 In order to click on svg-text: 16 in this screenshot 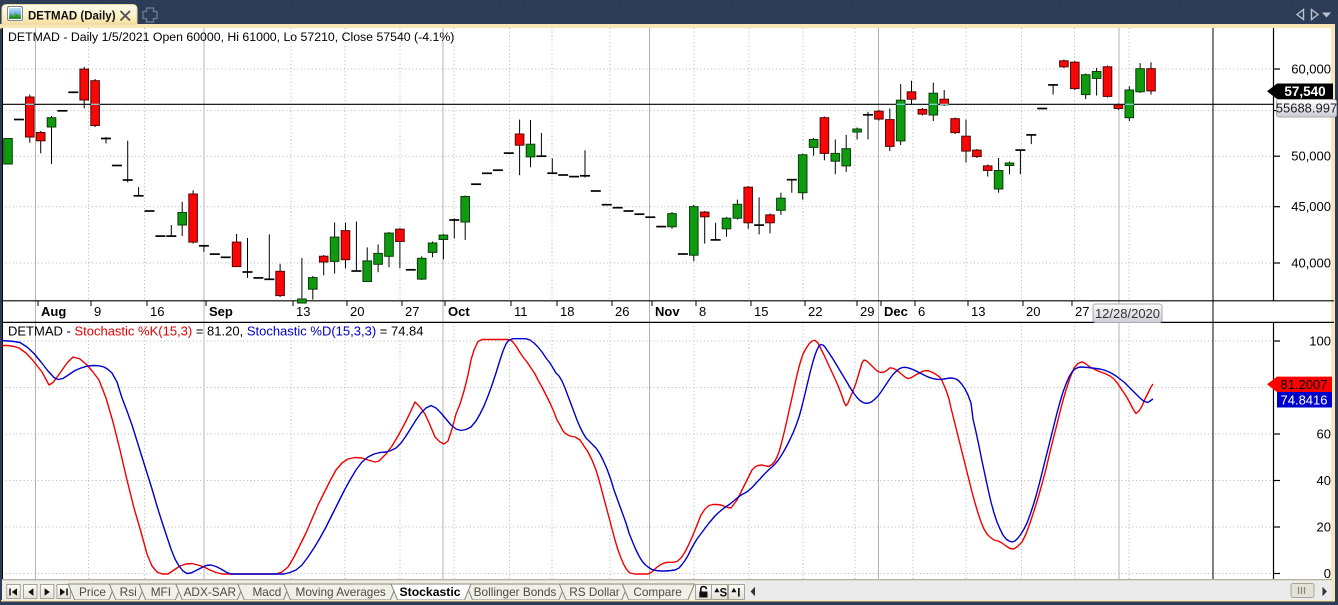, I will do `click(157, 311)`.